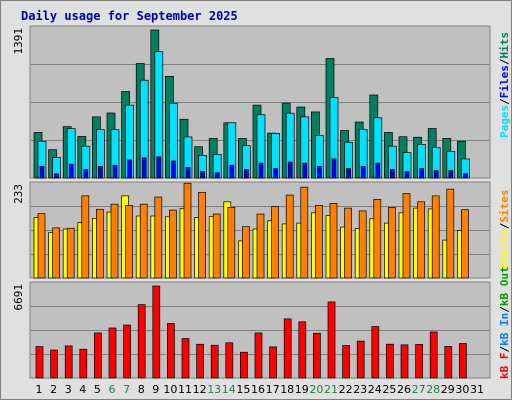 This screenshot has height=400, width=512. Describe the element at coordinates (155, 389) in the screenshot. I see `day-label-9: 9` at that location.